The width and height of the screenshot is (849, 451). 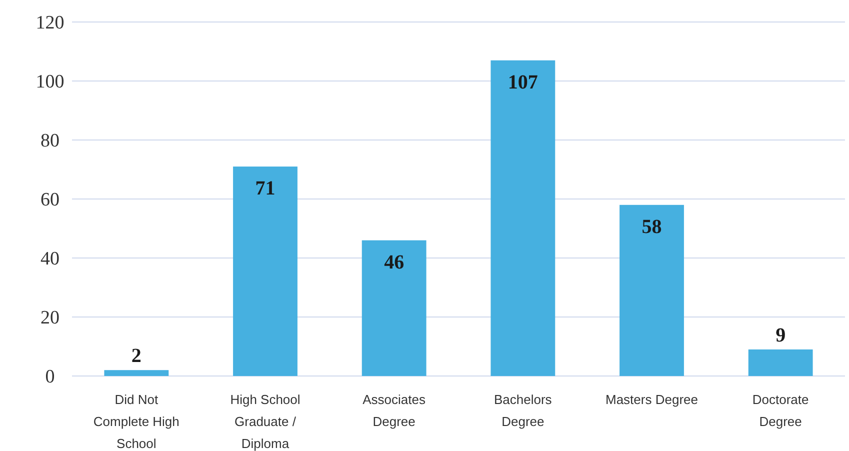 I want to click on y-tick-label: 100, so click(x=50, y=82).